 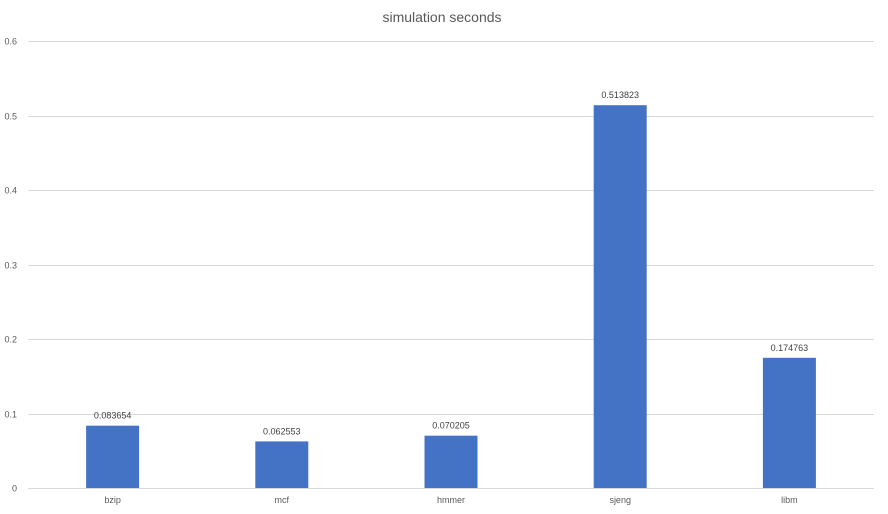 What do you see at coordinates (282, 464) in the screenshot?
I see `bar-mcf` at bounding box center [282, 464].